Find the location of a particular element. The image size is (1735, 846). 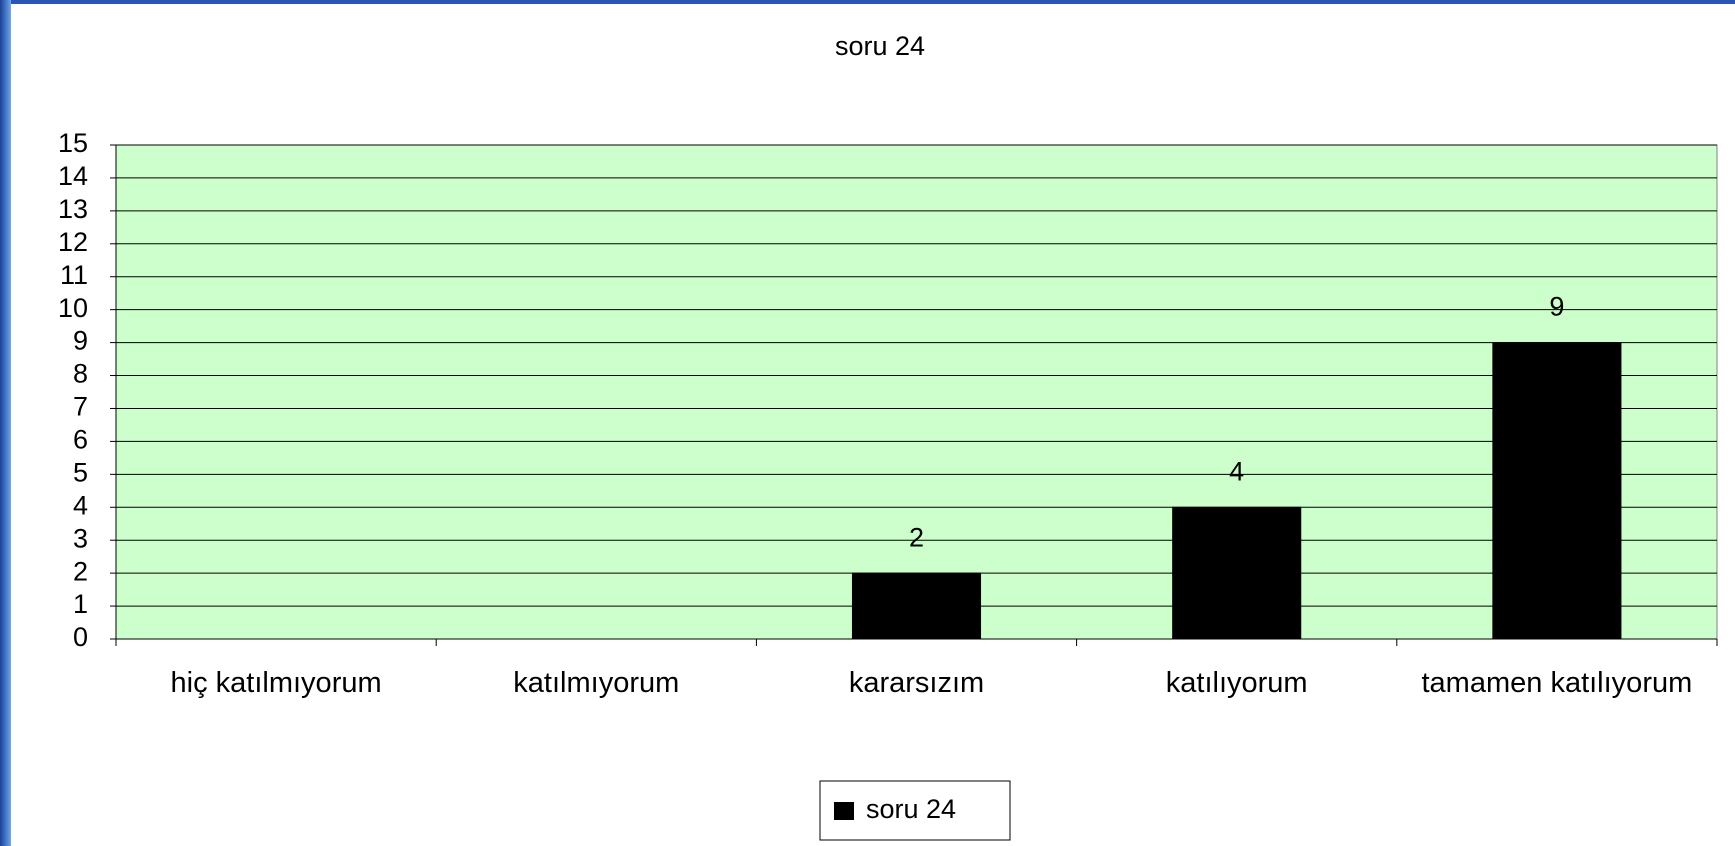

y-tick-label: 14 is located at coordinates (73, 176).